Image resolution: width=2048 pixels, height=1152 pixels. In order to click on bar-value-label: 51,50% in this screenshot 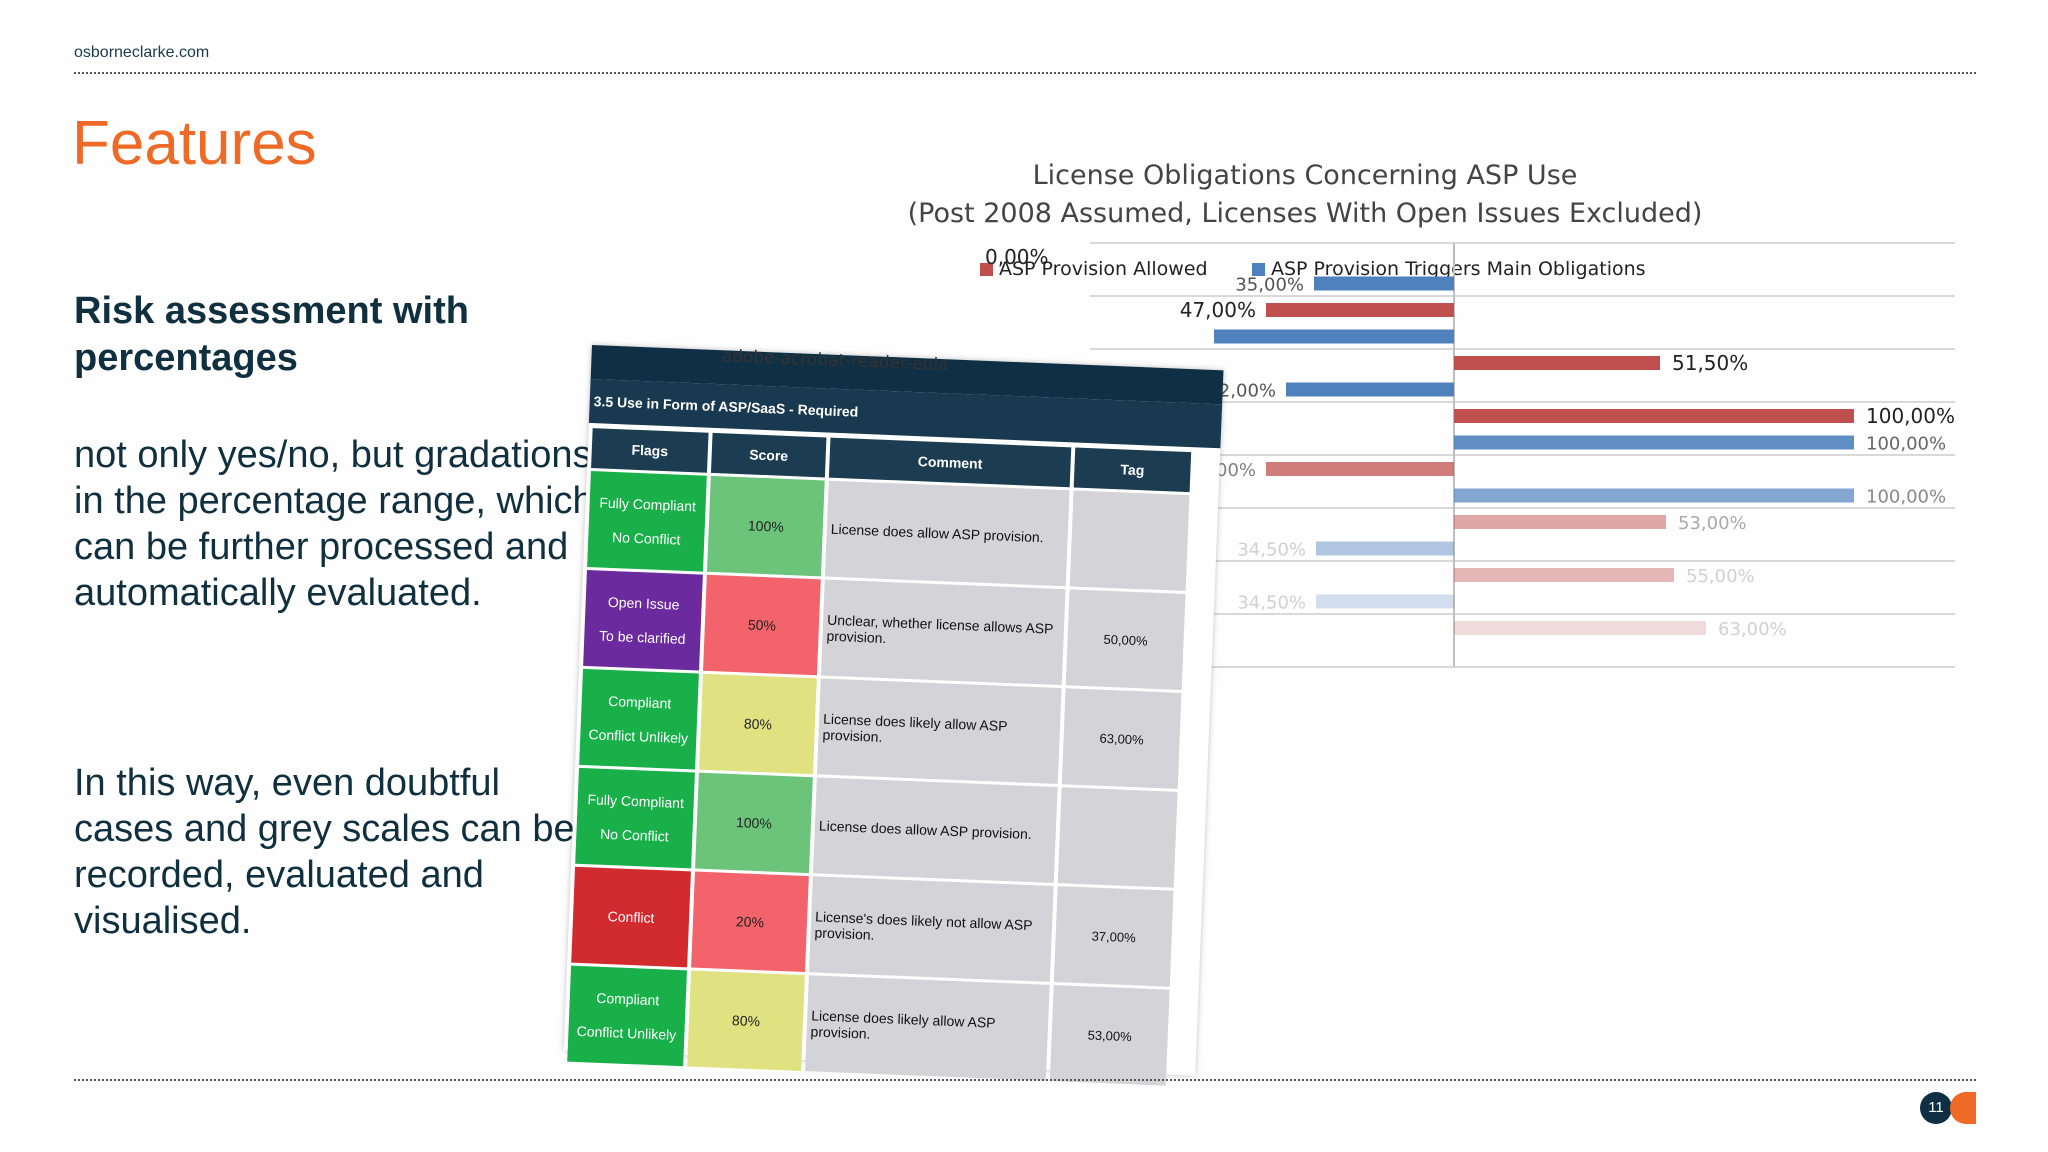, I will do `click(1710, 363)`.